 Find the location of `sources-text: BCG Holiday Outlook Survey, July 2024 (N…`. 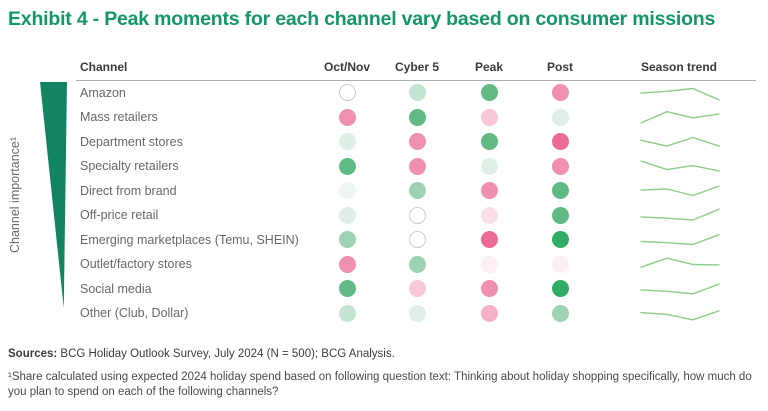

sources-text: BCG Holiday Outlook Survey, July 2024 (N… is located at coordinates (226, 354).